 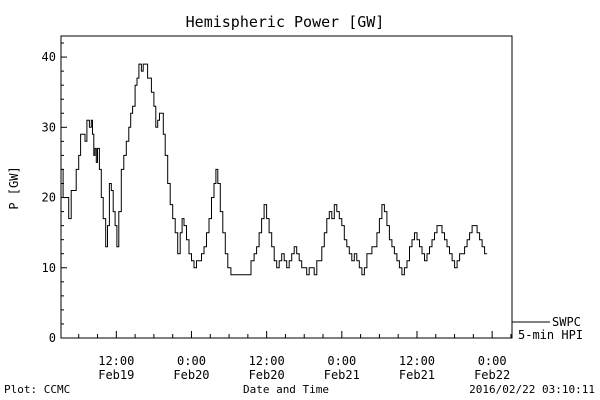 I want to click on y-axis-label: P [GW], so click(x=14, y=187).